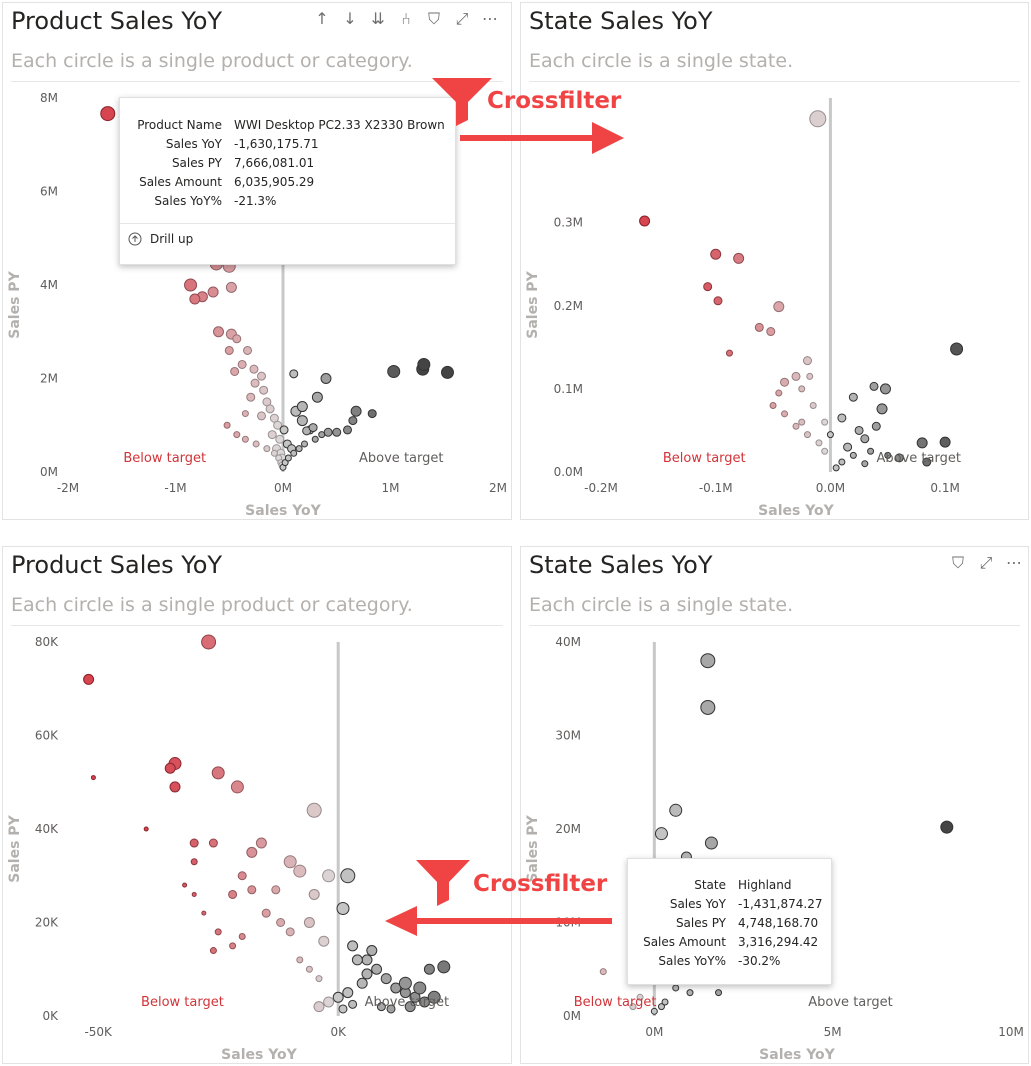  I want to click on tooltip-key: Sales YoY%, so click(692, 961).